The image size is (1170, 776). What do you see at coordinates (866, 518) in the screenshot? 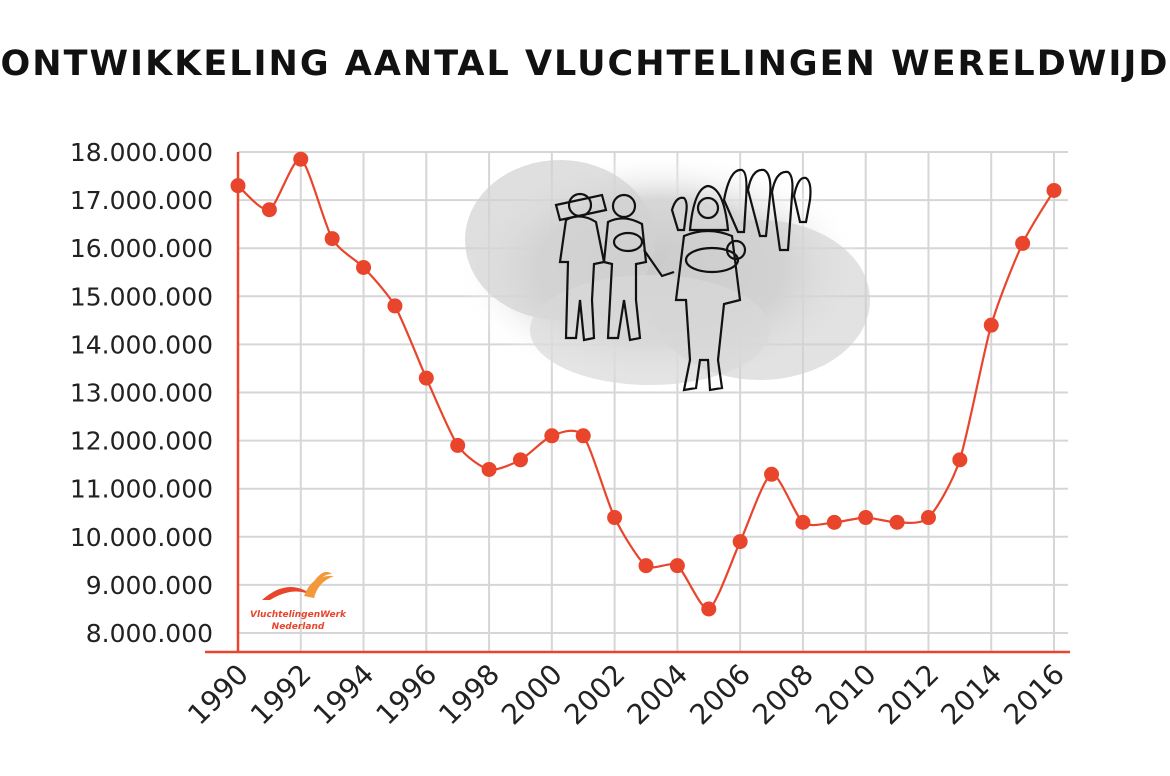
I see `data-point-2010` at bounding box center [866, 518].